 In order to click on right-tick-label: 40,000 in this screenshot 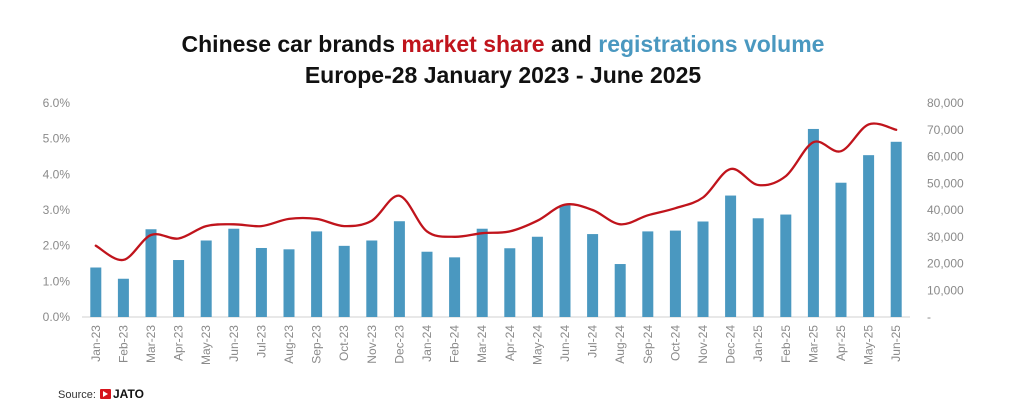, I will do `click(945, 210)`.